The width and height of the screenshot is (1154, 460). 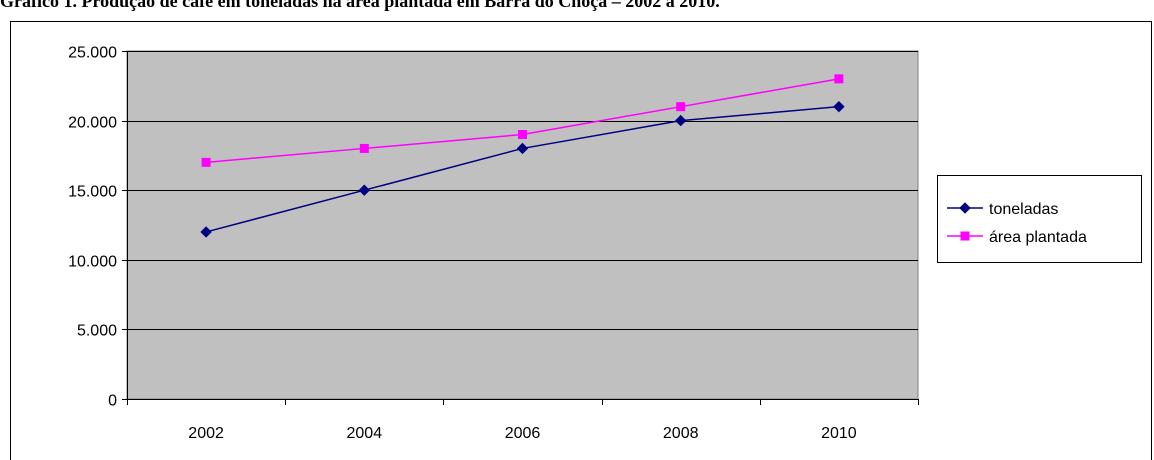 What do you see at coordinates (92, 123) in the screenshot?
I see `y-tick-label: 20.000` at bounding box center [92, 123].